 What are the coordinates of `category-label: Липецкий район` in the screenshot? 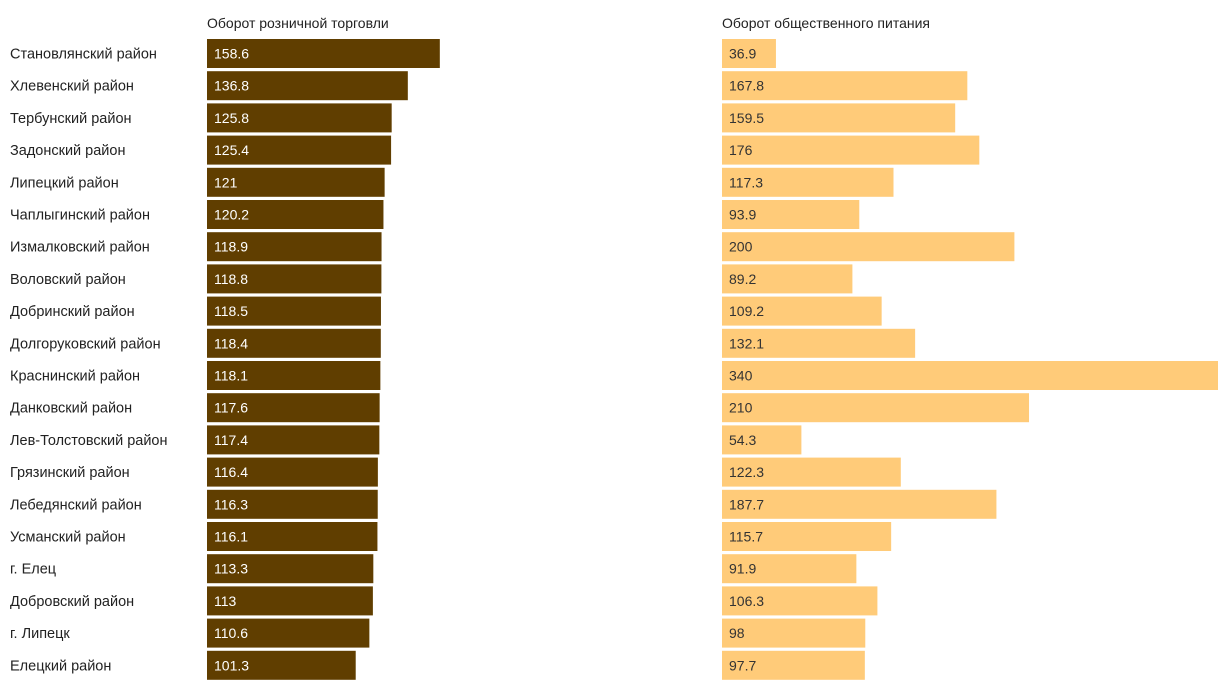 It's located at (64, 183).